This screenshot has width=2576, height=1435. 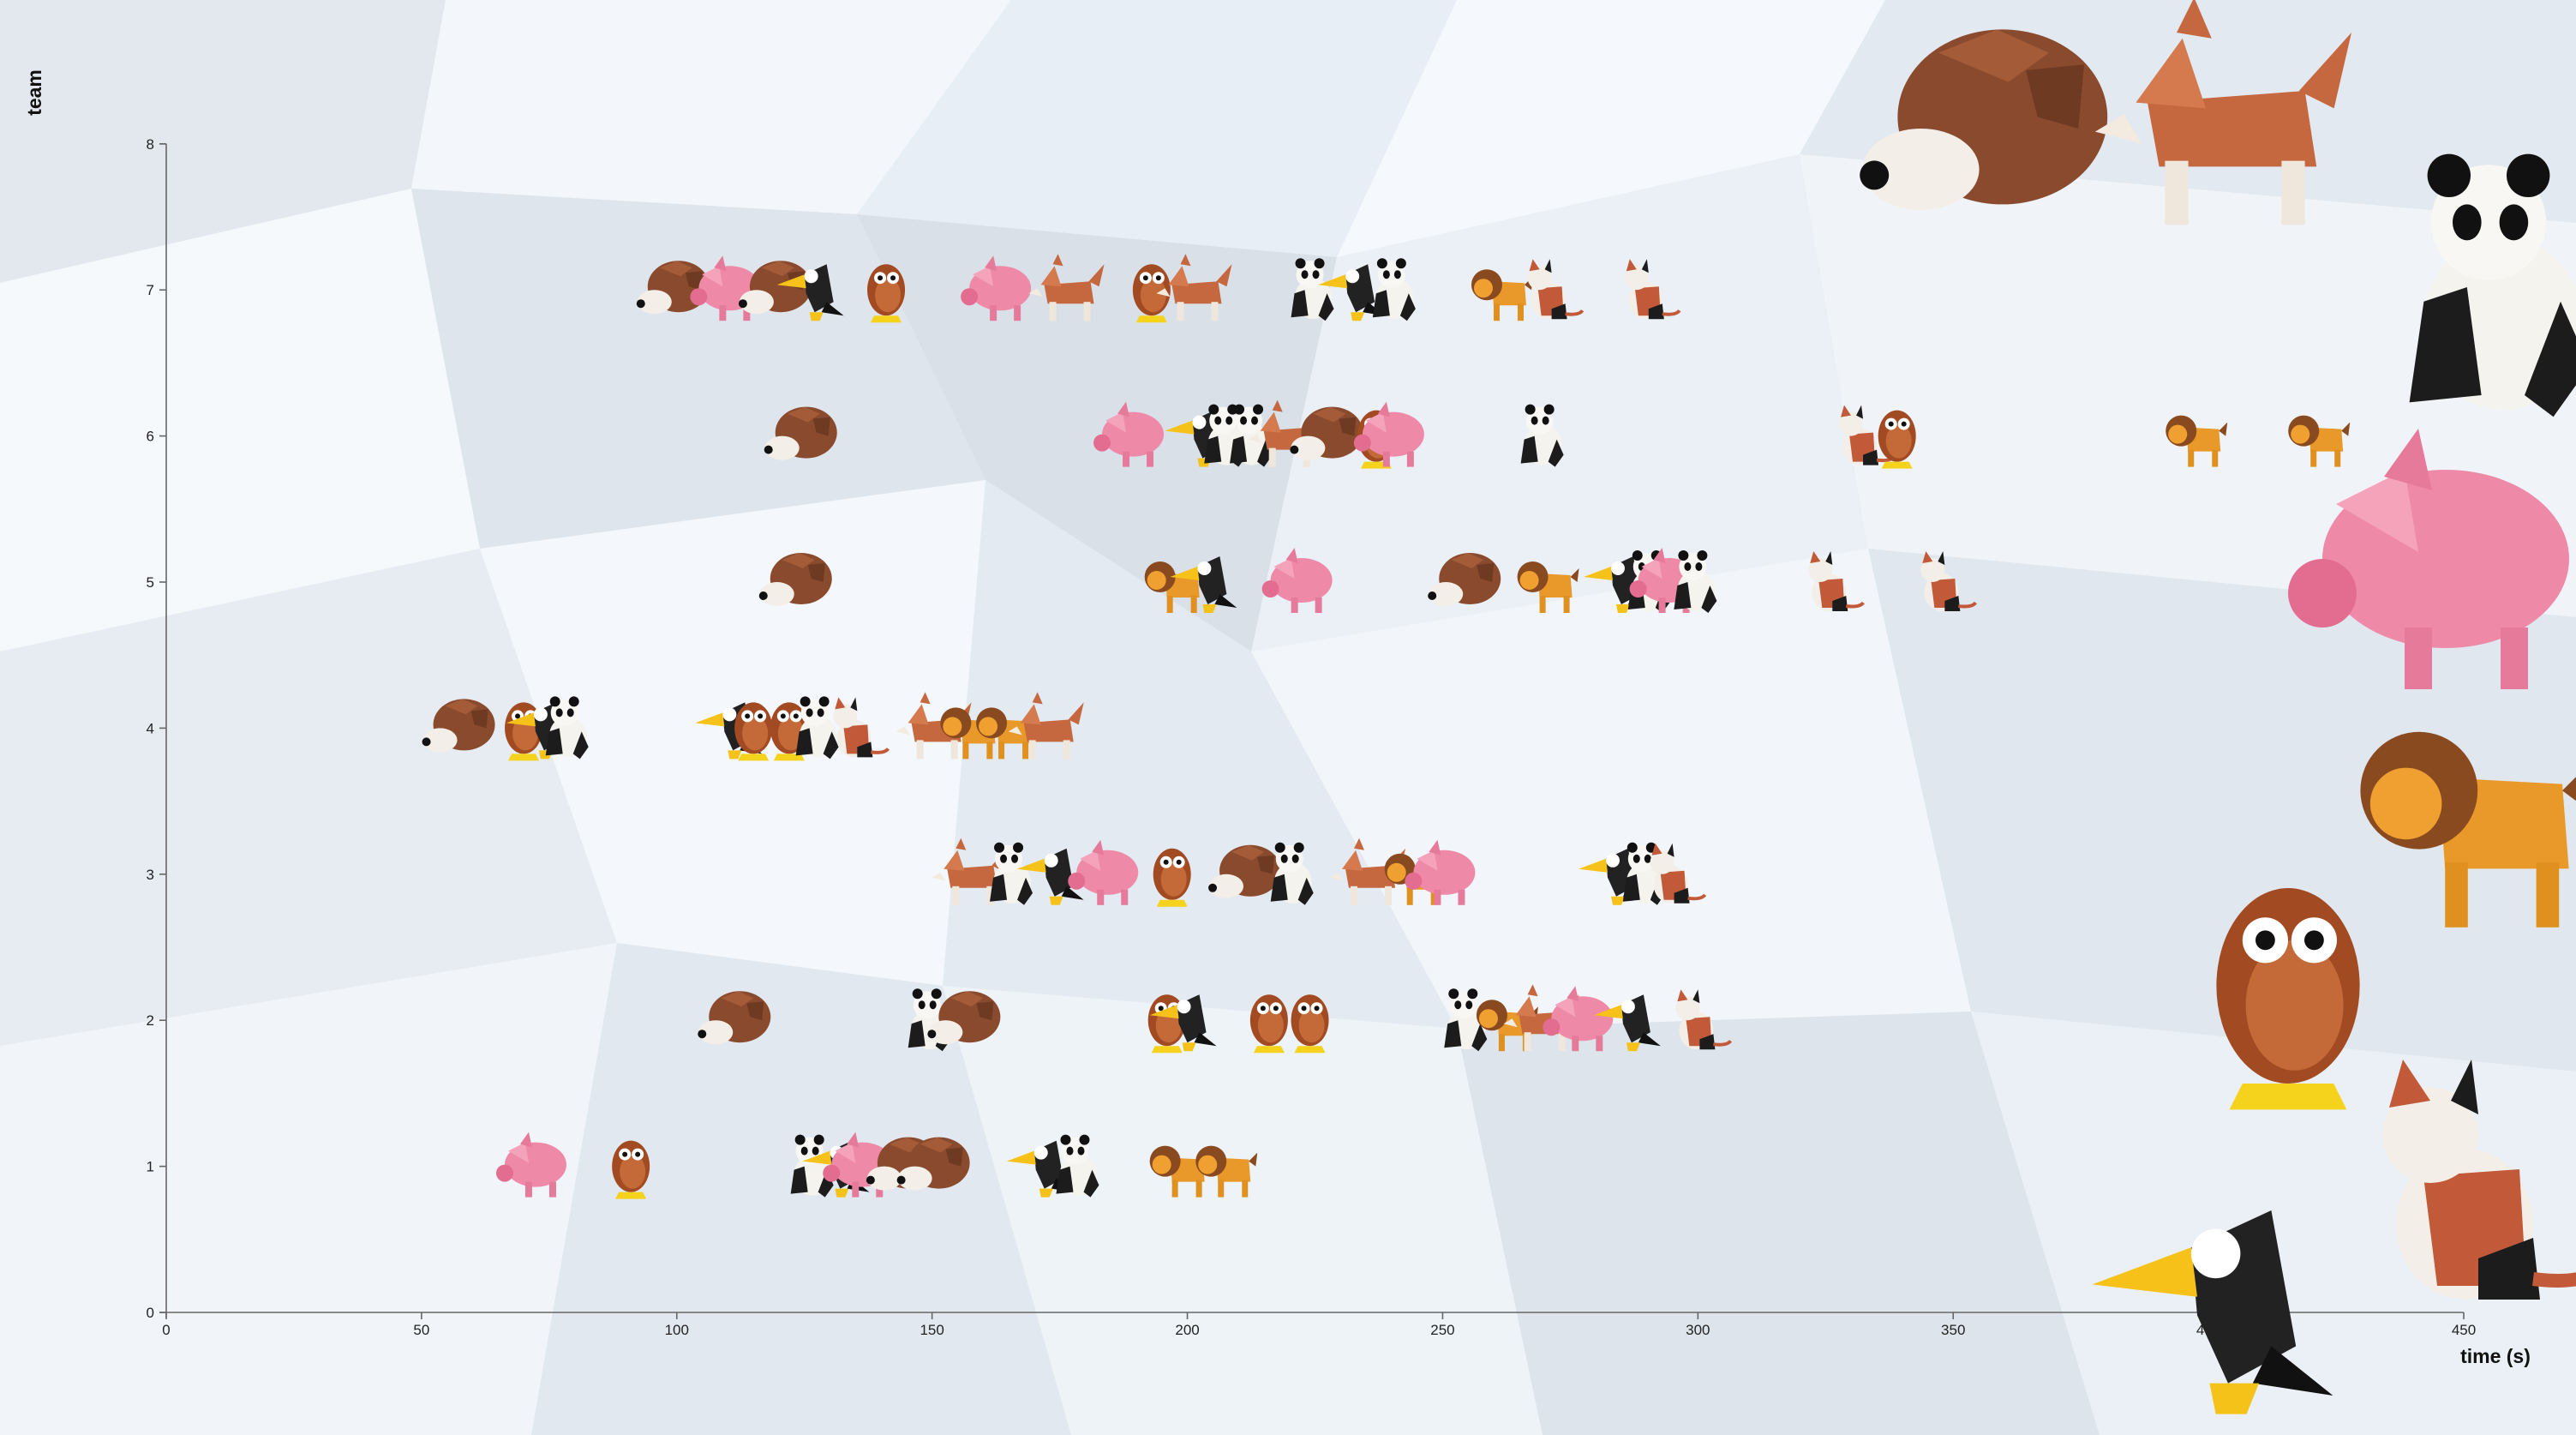 I want to click on x-tick-label: 150, so click(x=932, y=1330).